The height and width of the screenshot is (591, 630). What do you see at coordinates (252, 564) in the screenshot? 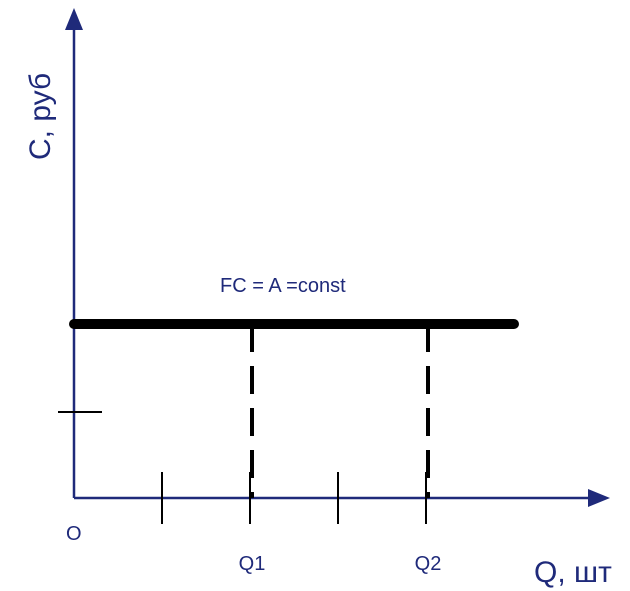
I see `x-tick-label-q1: Q1` at bounding box center [252, 564].